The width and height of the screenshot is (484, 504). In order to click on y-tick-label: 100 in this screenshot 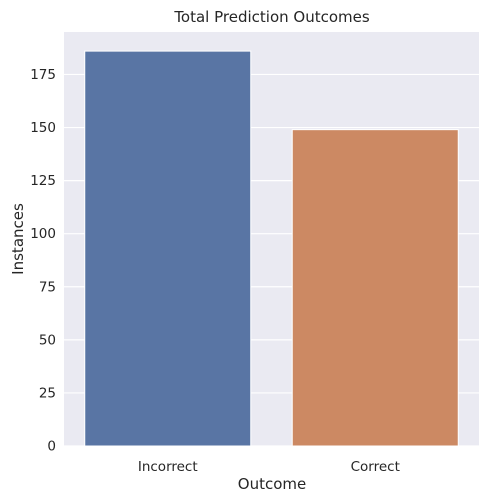, I will do `click(43, 234)`.